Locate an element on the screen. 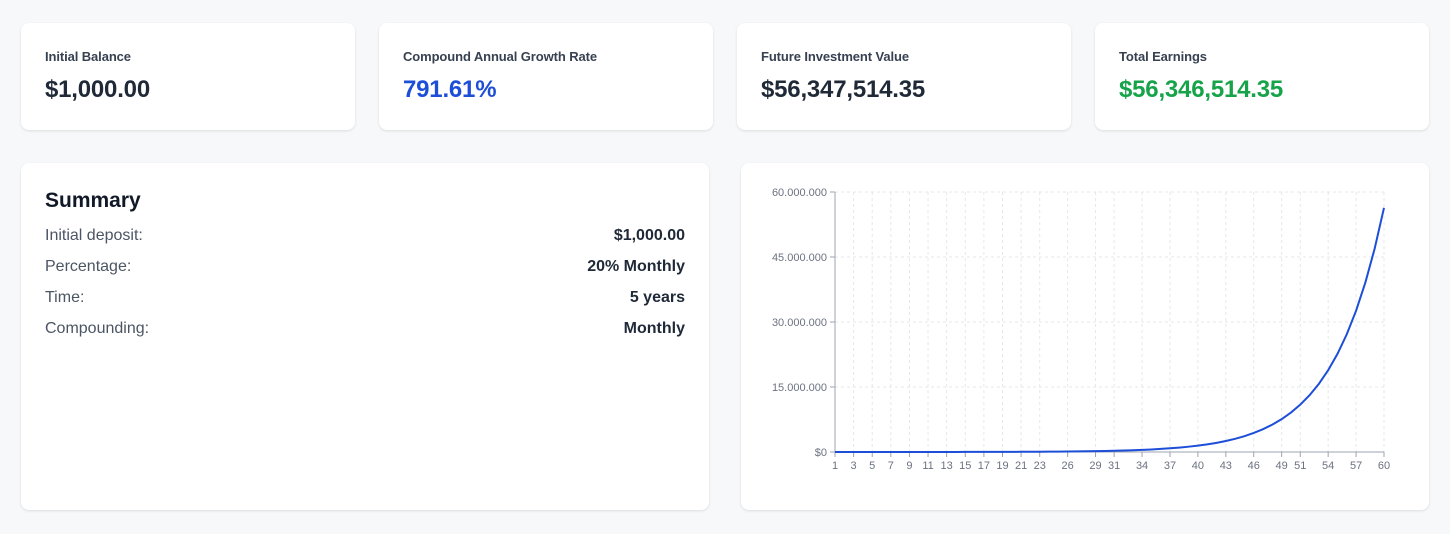 The image size is (1450, 534). y-tick-label: 60.000.000 is located at coordinates (799, 193).